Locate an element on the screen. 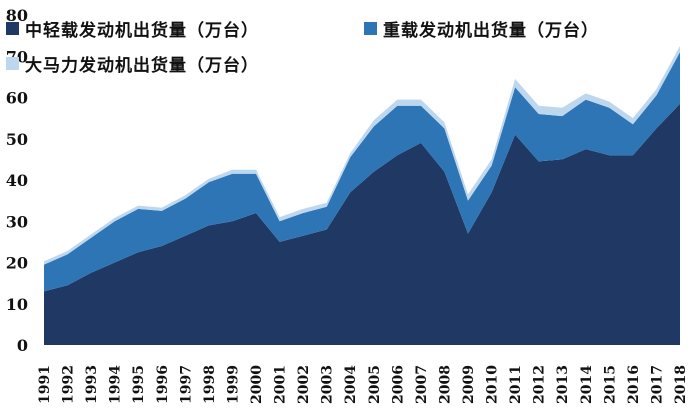 The height and width of the screenshot is (410, 700). x-tick-label: 1994 is located at coordinates (116, 384).